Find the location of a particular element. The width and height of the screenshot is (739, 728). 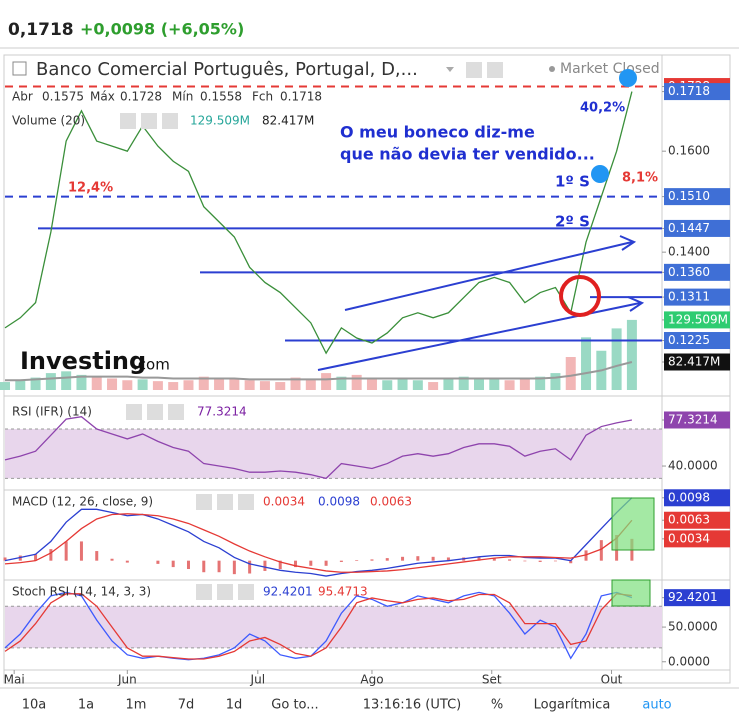

y-tick-label: 50.0000 is located at coordinates (693, 627).